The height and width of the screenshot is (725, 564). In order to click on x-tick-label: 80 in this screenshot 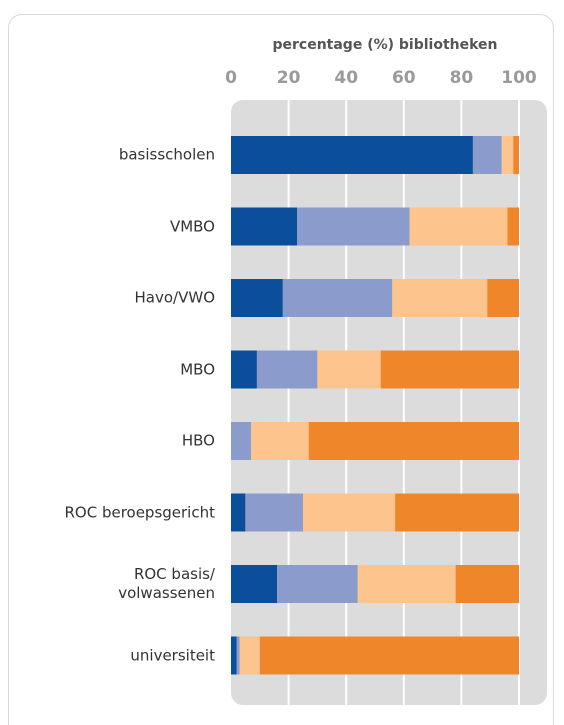, I will do `click(462, 78)`.